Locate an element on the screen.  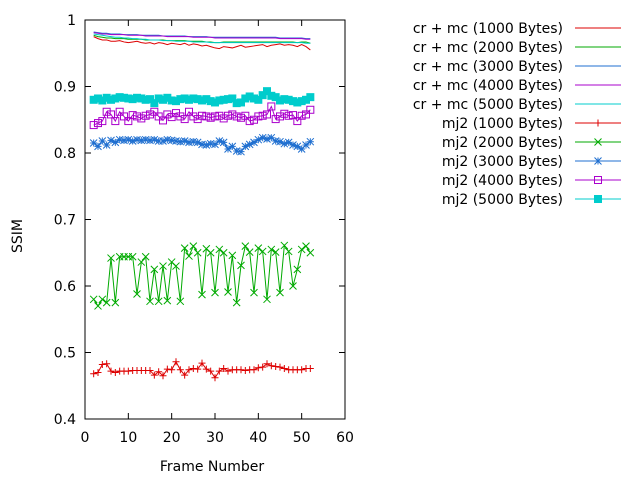
x-tick-label: 30 is located at coordinates (215, 438).